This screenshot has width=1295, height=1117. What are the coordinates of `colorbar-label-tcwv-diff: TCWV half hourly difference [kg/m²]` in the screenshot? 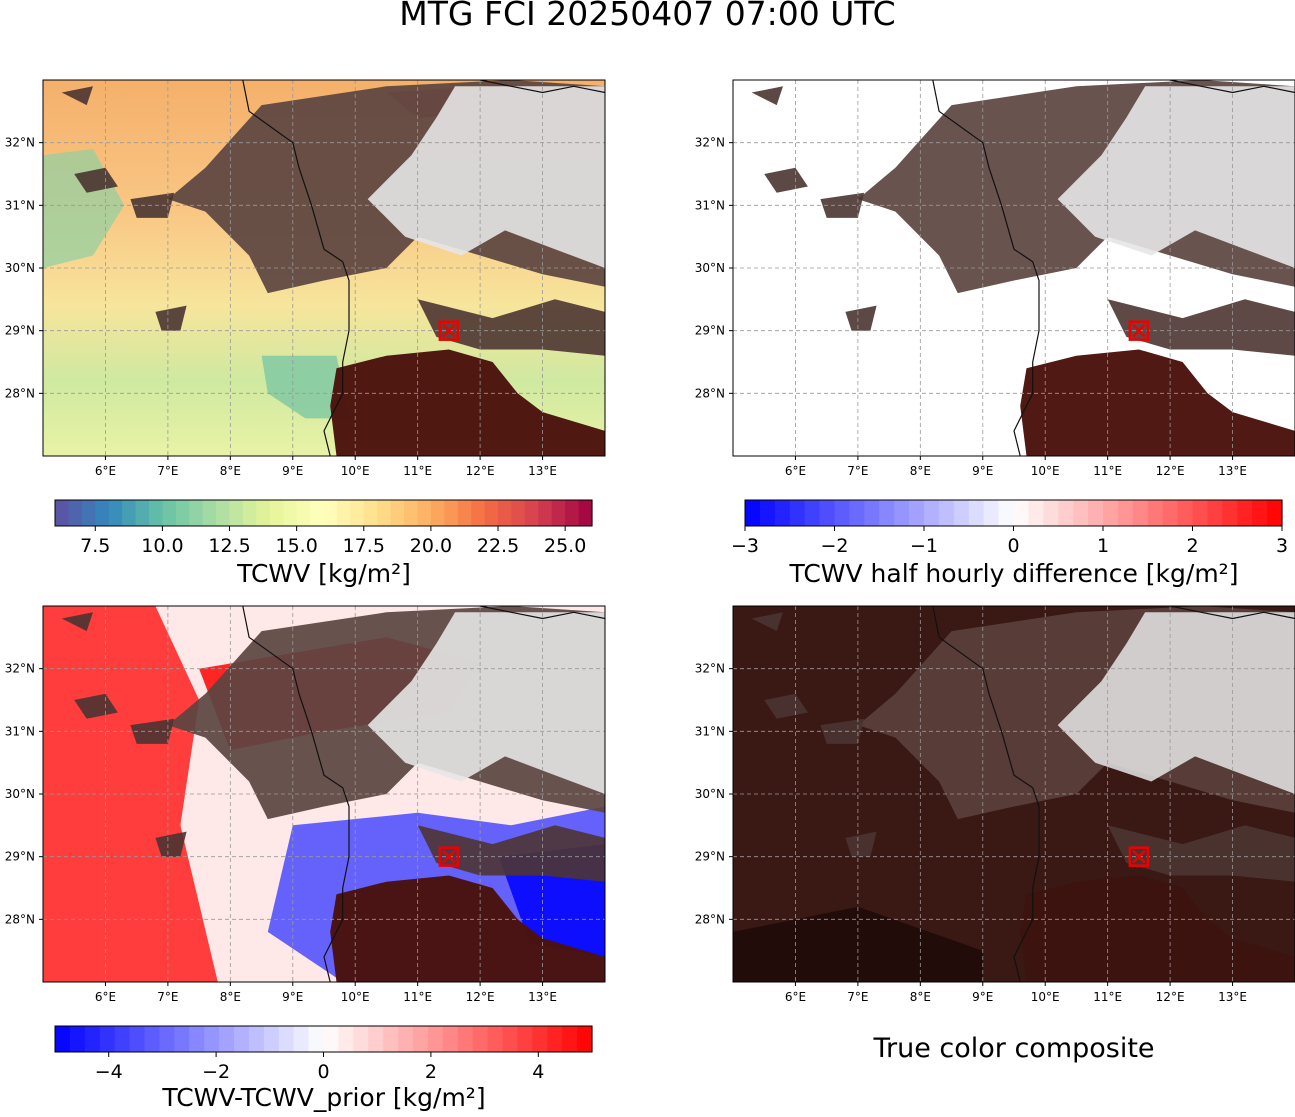 It's located at (1014, 573).